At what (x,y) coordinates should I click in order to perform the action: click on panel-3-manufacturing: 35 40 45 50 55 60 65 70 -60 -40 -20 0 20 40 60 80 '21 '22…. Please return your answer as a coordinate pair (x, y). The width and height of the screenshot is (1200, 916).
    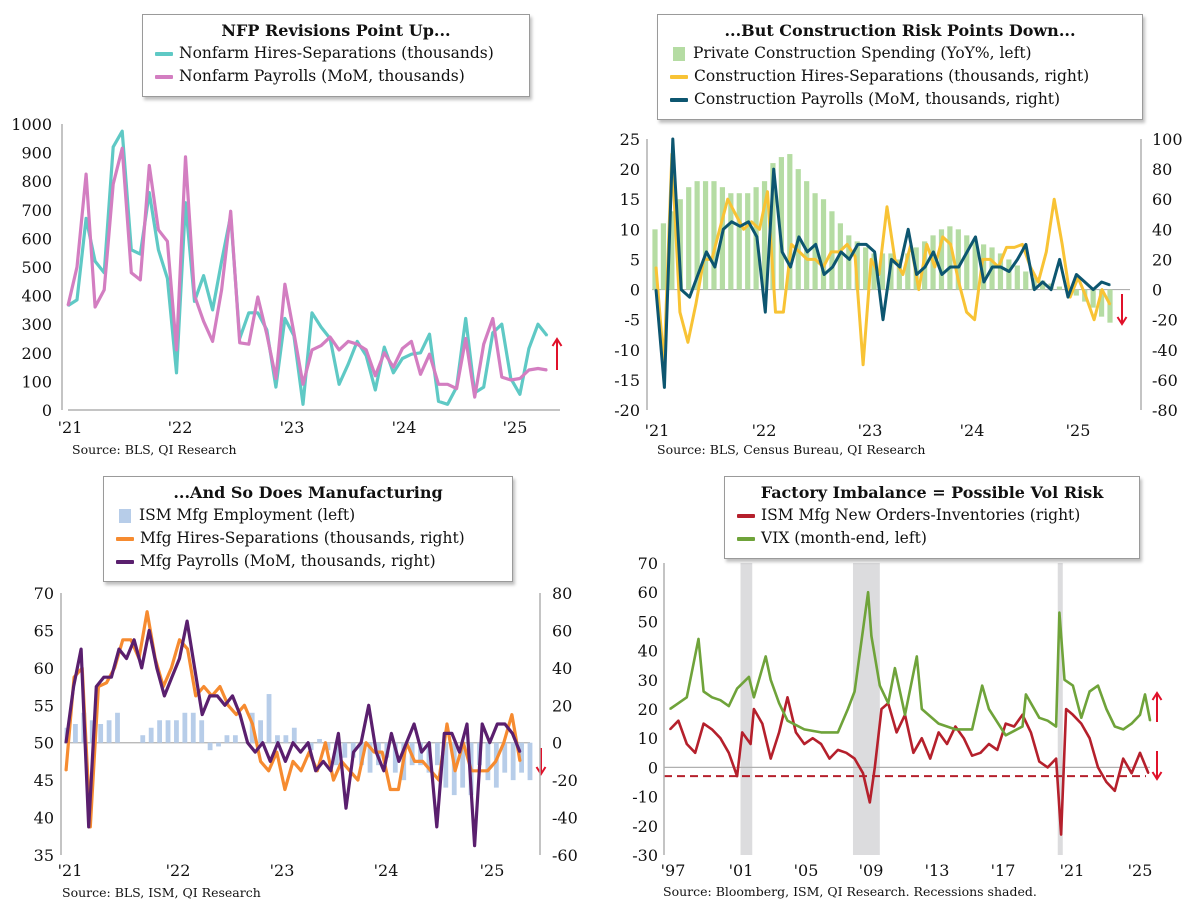
    Looking at the image, I should click on (306, 732).